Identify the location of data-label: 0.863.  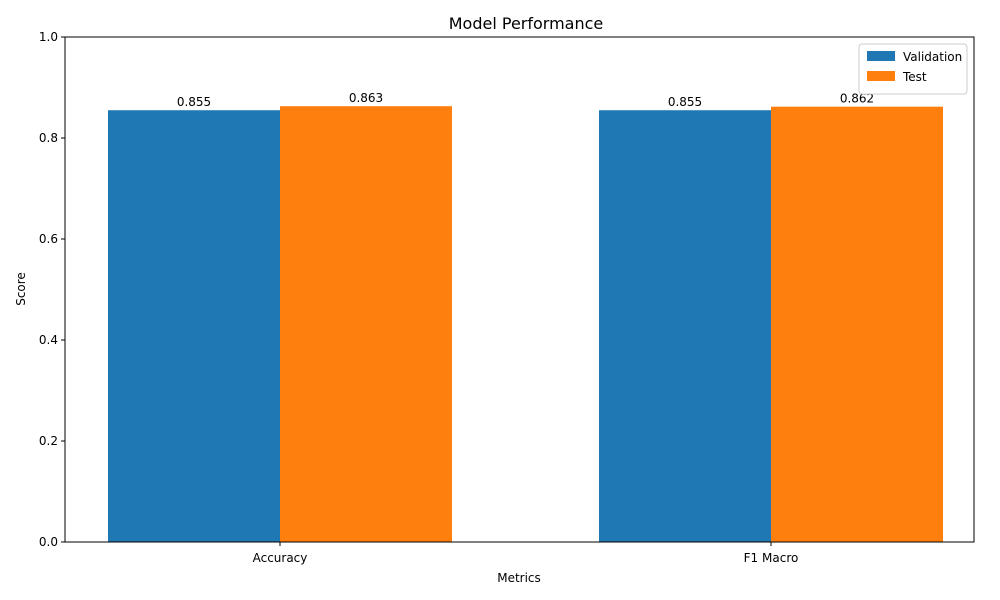
(366, 98).